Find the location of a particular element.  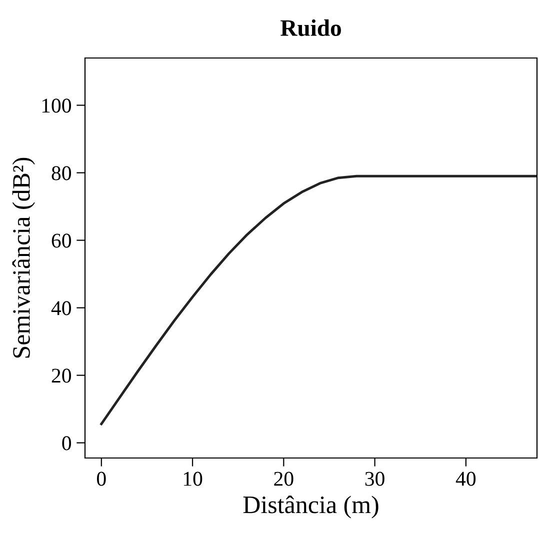

y-tick-label: 20 is located at coordinates (62, 375).